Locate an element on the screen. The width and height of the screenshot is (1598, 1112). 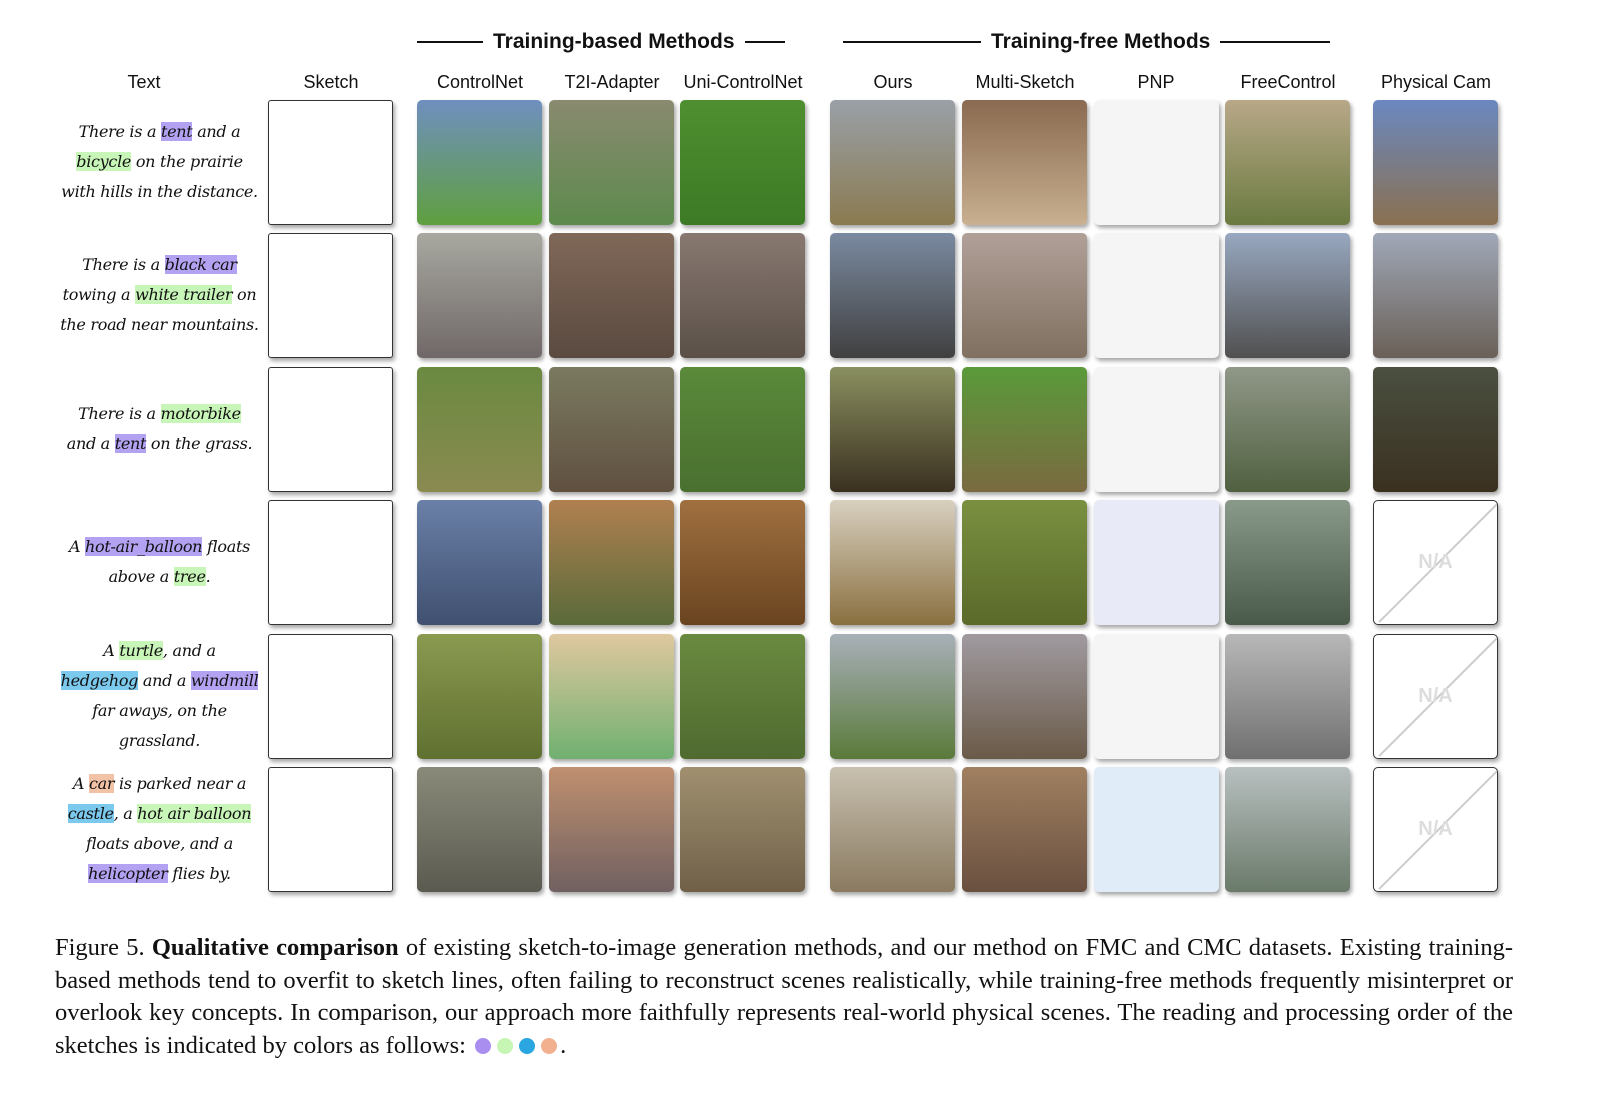
prompt-segment: , a is located at coordinates (125, 813).